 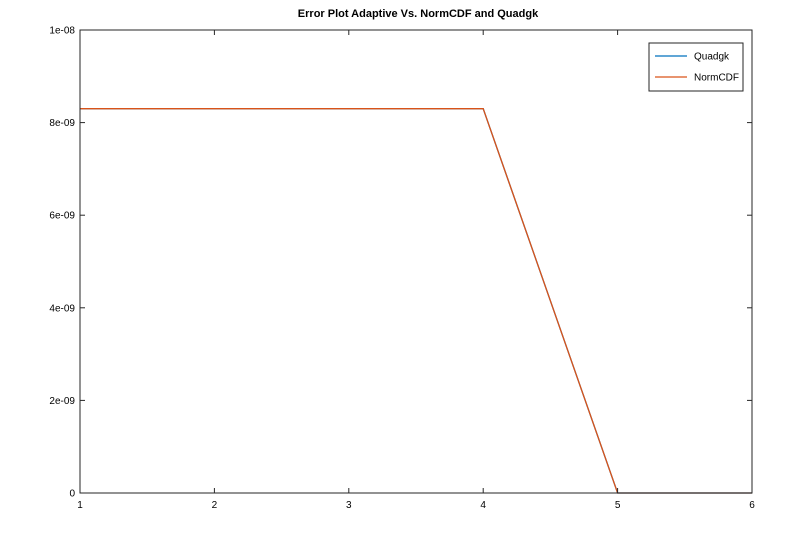 What do you see at coordinates (72, 494) in the screenshot?
I see `y-tick-label: 0` at bounding box center [72, 494].